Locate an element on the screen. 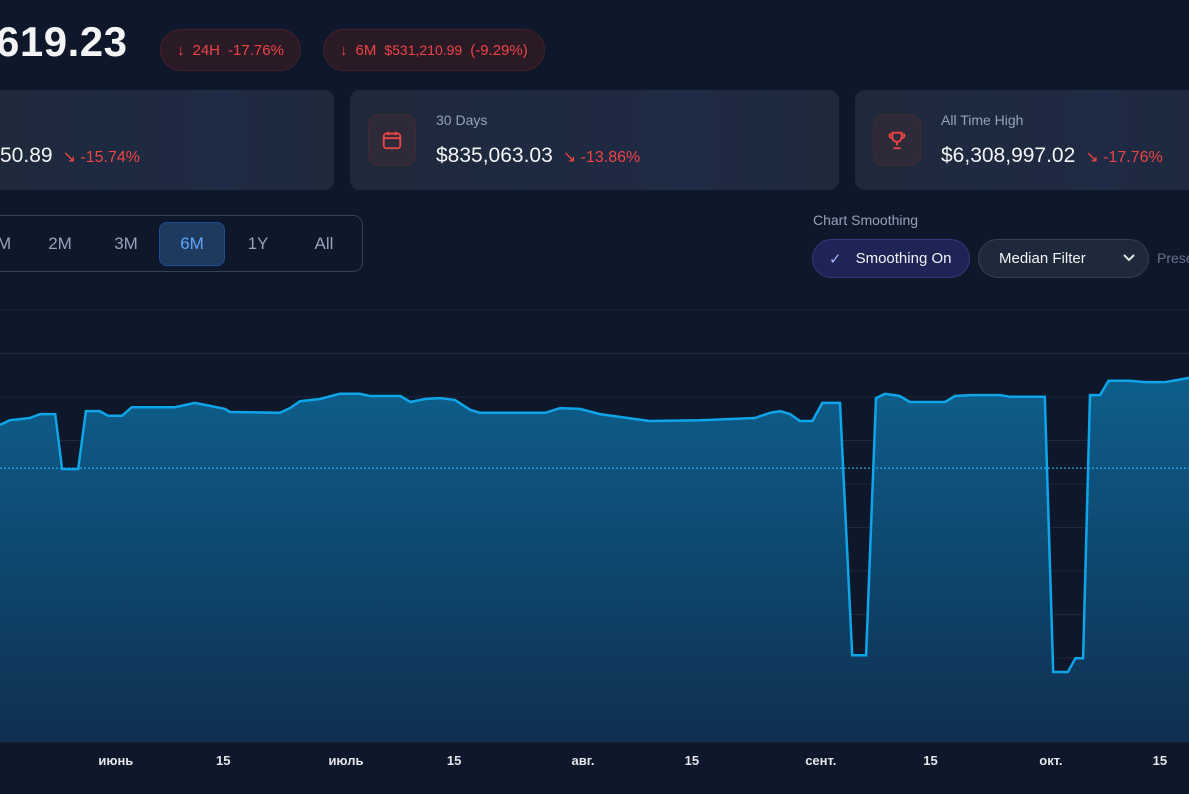 This screenshot has height=794, width=1189. change-badge-24h: ↓ 24H -17.76% is located at coordinates (230, 50).